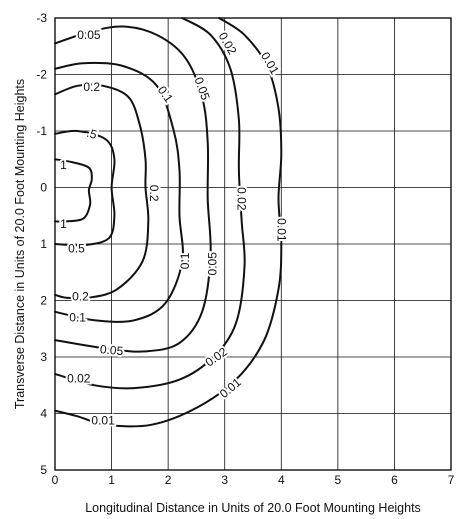 This screenshot has width=458, height=519. I want to click on y-tick-label: 1, so click(43, 244).